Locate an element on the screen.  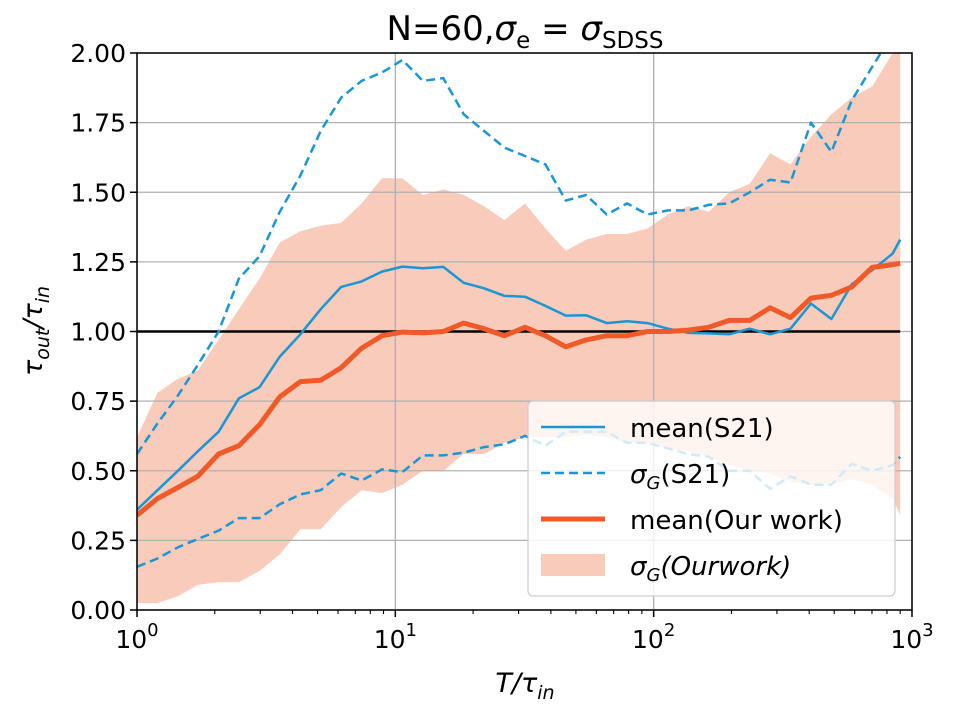
legend-swatch-band-ours is located at coordinates (573, 565).